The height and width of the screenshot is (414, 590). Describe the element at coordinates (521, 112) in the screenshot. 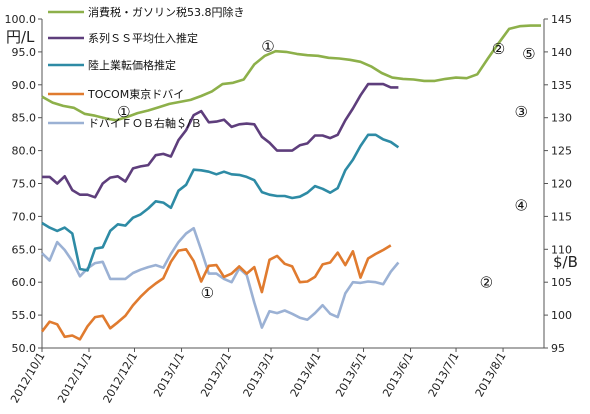

I see `annotation-label: ③` at that location.